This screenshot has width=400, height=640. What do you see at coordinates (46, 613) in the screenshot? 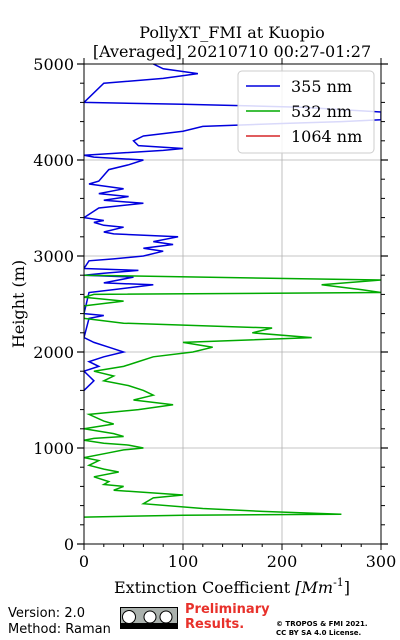
I see `version-text: Version: 2.0` at bounding box center [46, 613].